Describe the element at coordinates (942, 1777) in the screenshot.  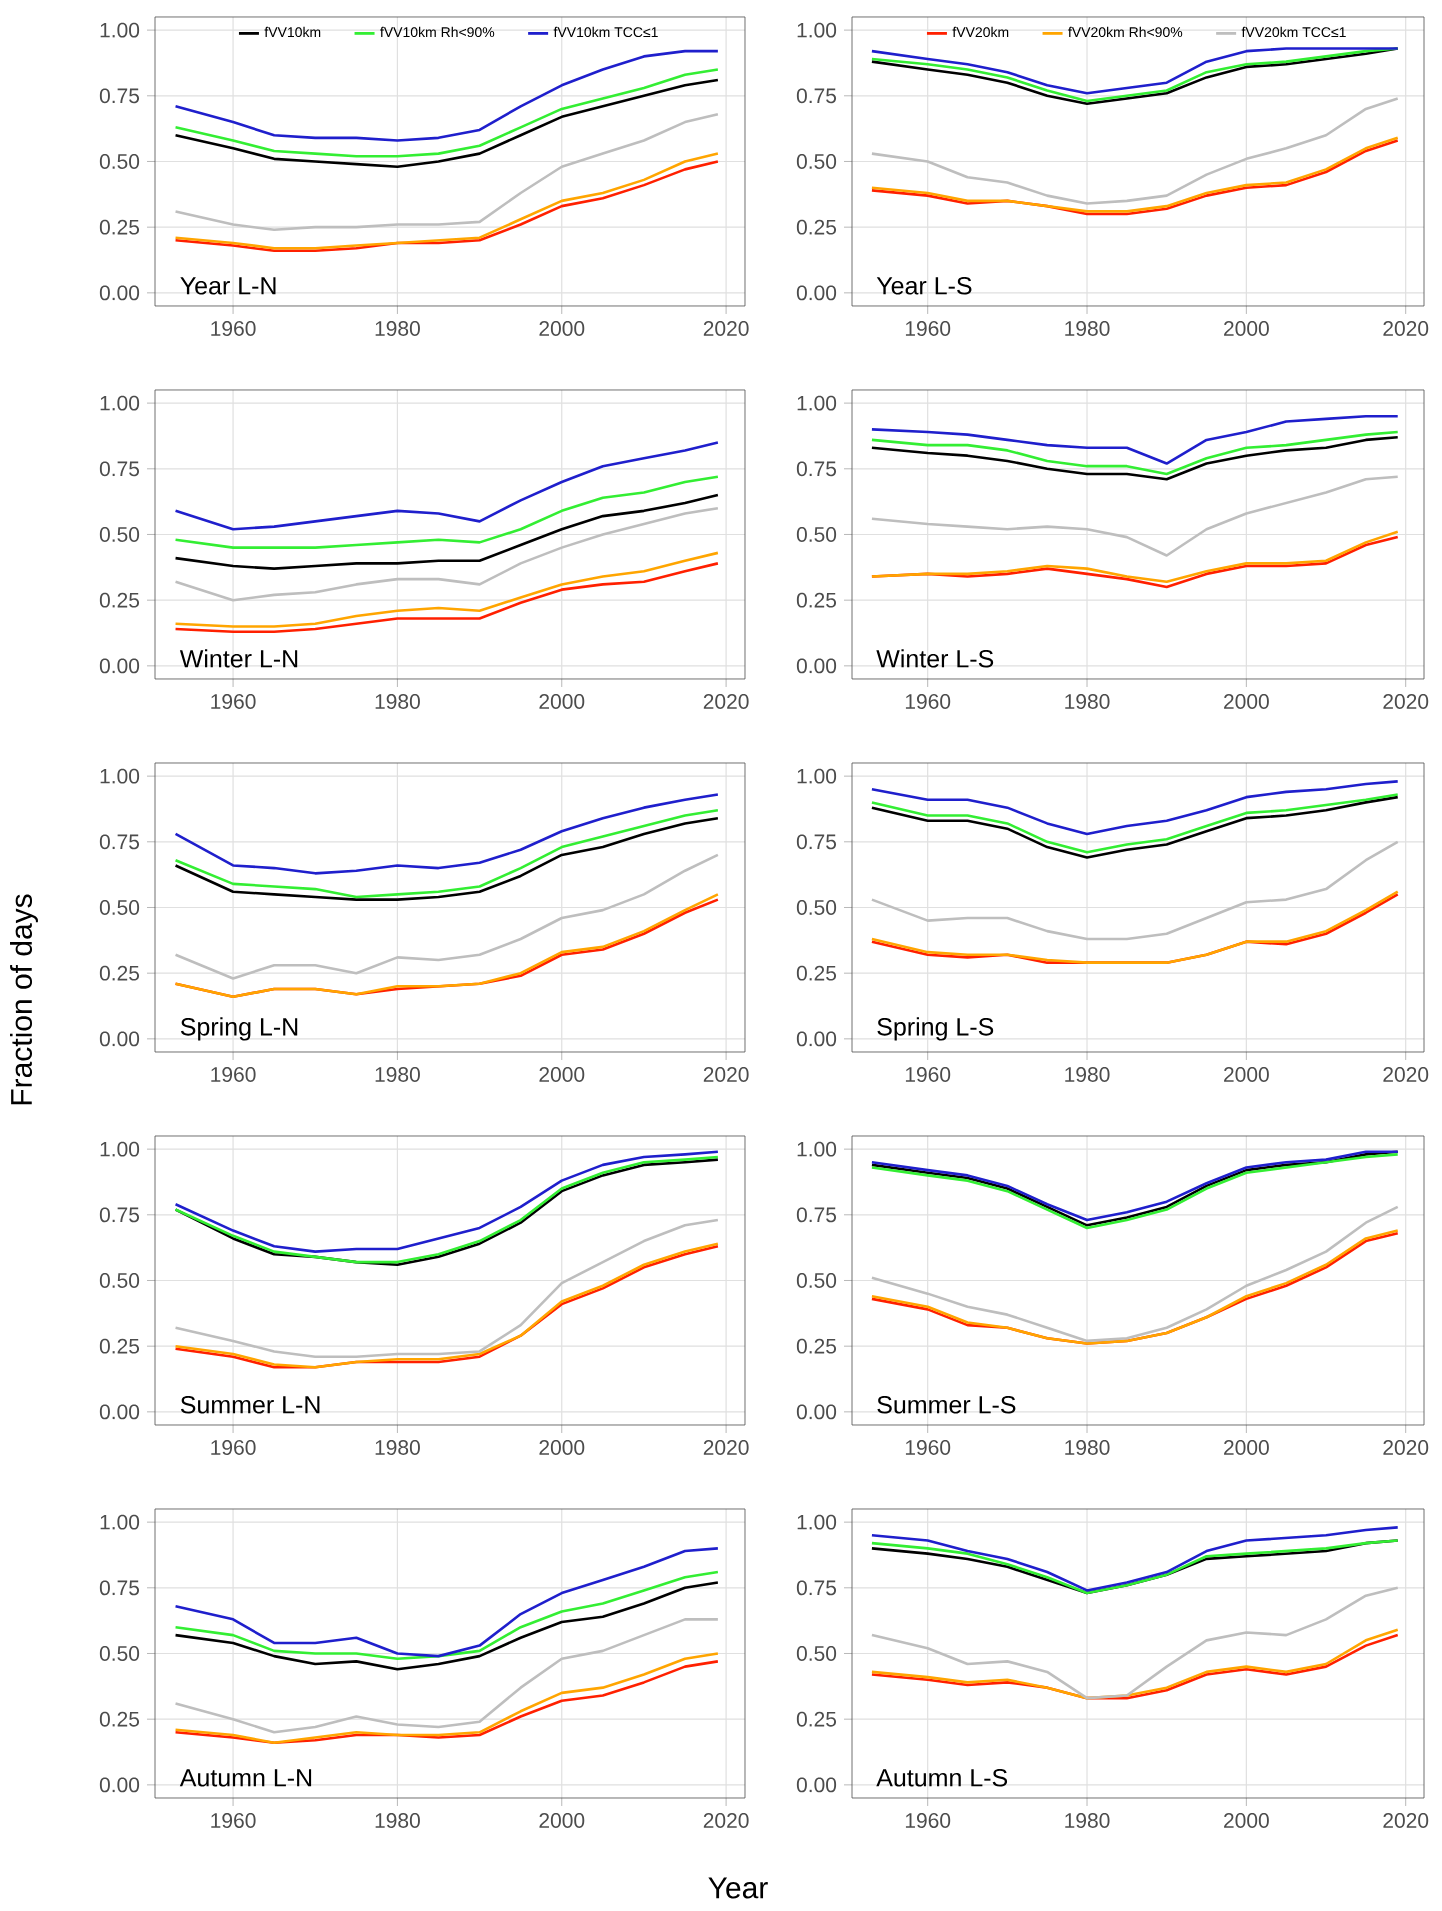
I see `annotation: Autumn L-S` at that location.